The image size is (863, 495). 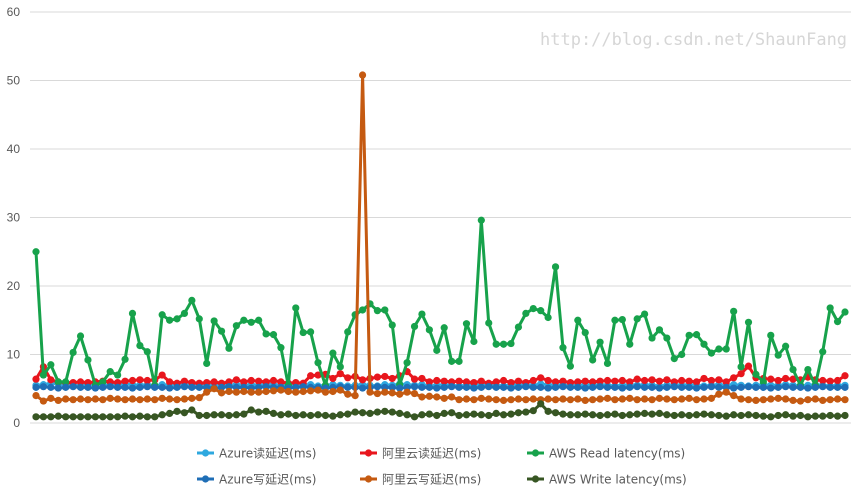 What do you see at coordinates (14, 286) in the screenshot?
I see `y-tick-label: 20` at bounding box center [14, 286].